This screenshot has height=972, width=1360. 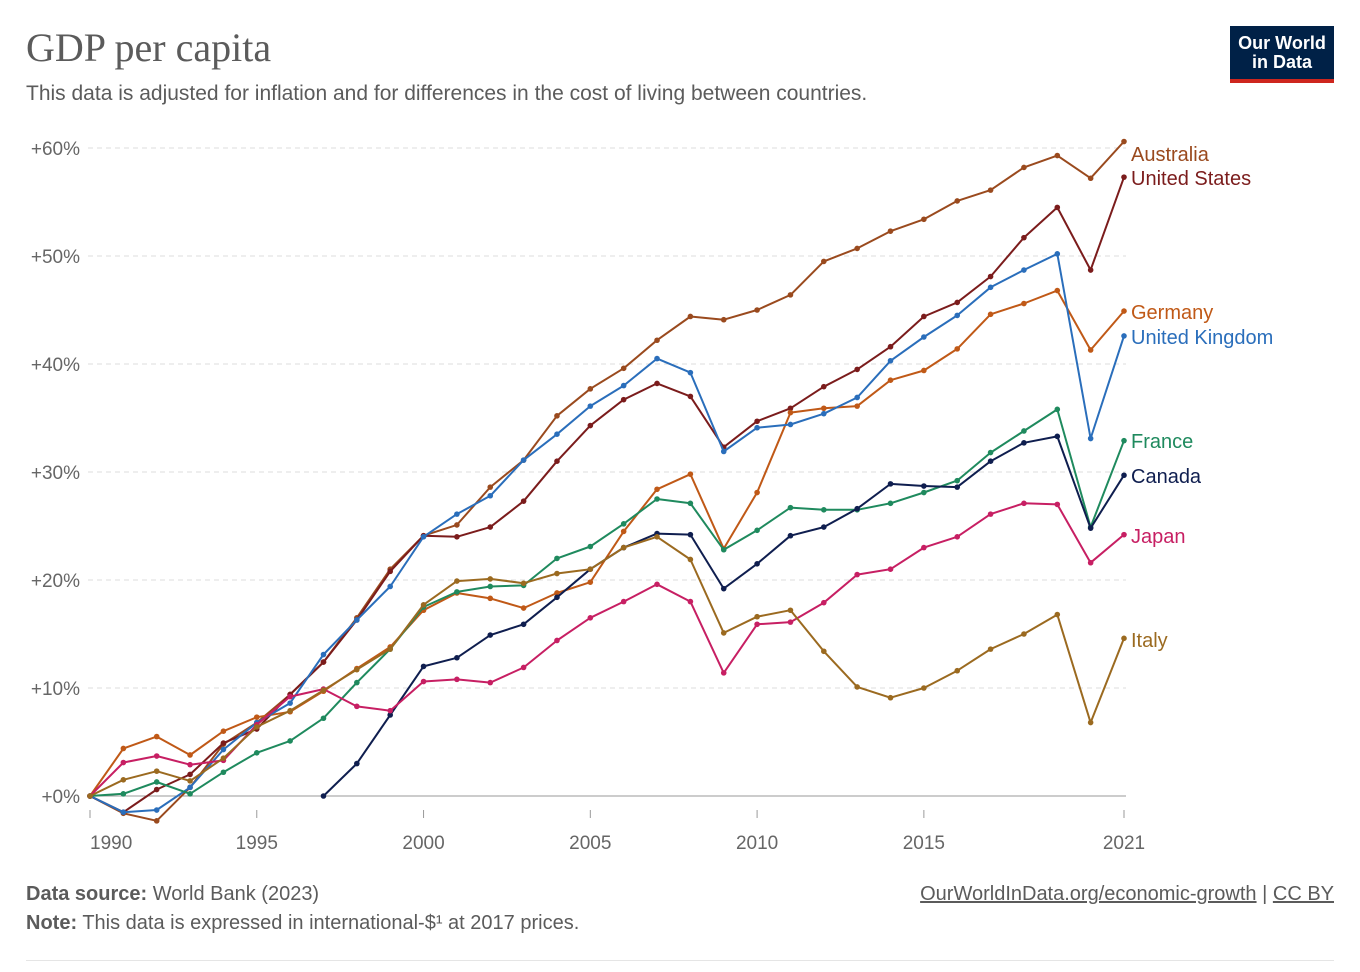 I want to click on x-tick-label: 2000, so click(x=423, y=843).